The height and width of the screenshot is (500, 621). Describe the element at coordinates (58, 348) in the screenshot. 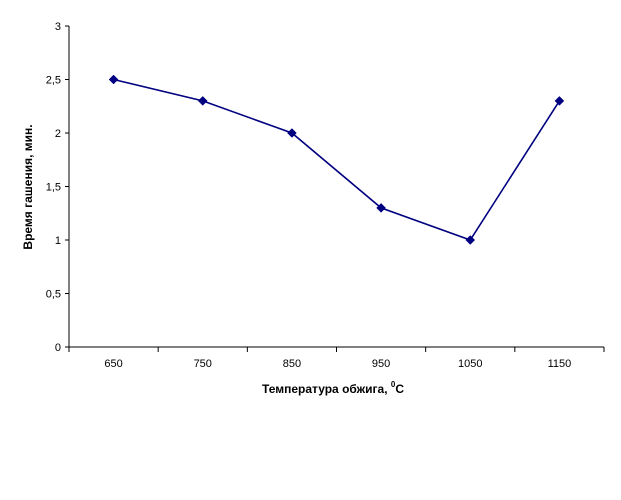

I see `y-tick-label: 0` at that location.